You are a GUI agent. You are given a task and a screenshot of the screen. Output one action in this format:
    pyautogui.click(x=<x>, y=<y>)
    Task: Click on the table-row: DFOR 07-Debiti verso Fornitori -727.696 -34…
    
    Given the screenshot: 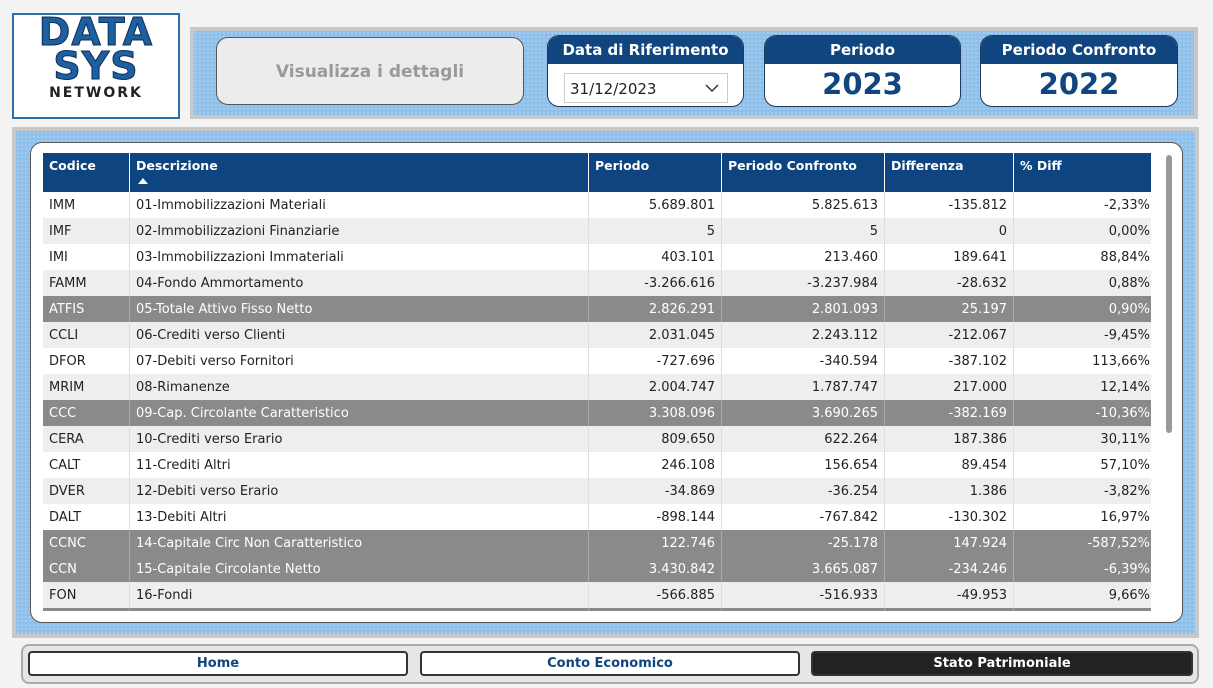 What is the action you would take?
    pyautogui.click(x=597, y=361)
    